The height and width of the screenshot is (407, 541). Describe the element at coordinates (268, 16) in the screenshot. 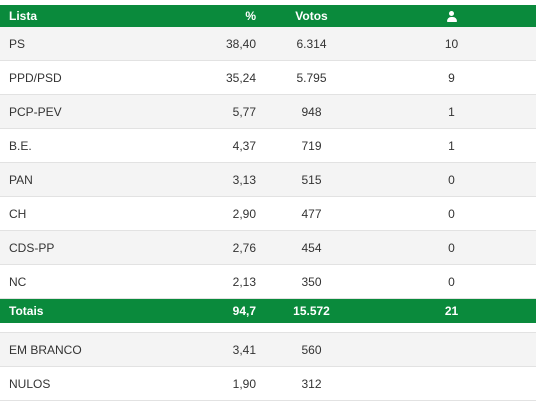

I see `table-header: Lista % Votos` at that location.